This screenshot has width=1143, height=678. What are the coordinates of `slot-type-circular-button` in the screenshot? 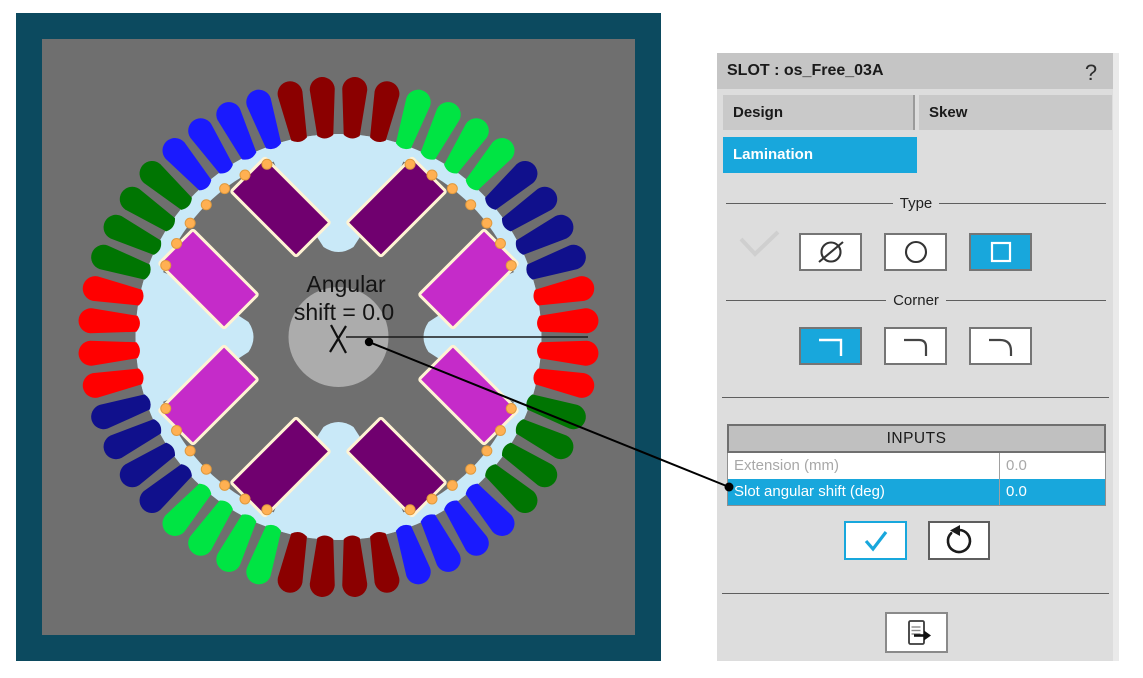 It's located at (915, 252).